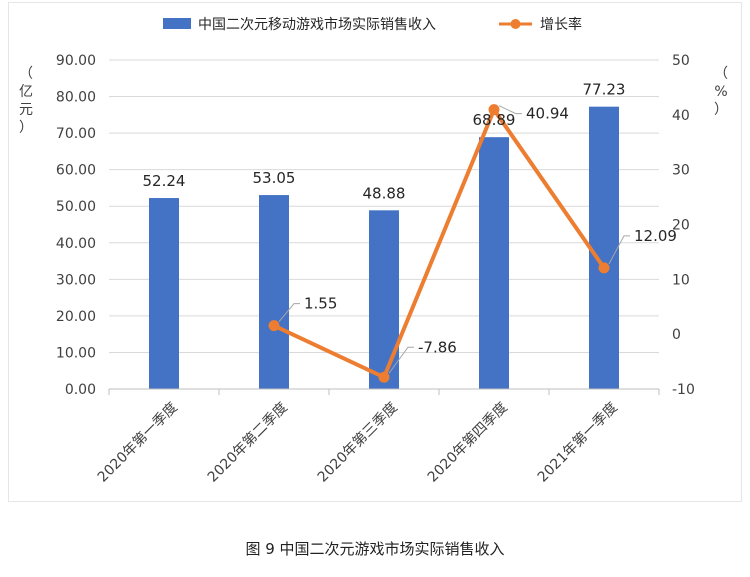 The image size is (750, 577). I want to click on bar-value-label: 53.05, so click(274, 178).